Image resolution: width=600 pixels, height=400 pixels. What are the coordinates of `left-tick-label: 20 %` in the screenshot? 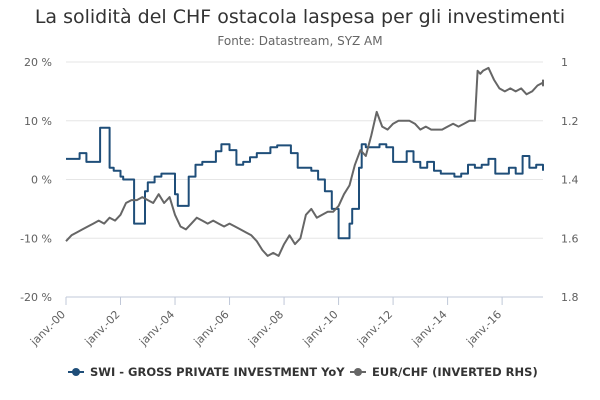 It's located at (38, 62).